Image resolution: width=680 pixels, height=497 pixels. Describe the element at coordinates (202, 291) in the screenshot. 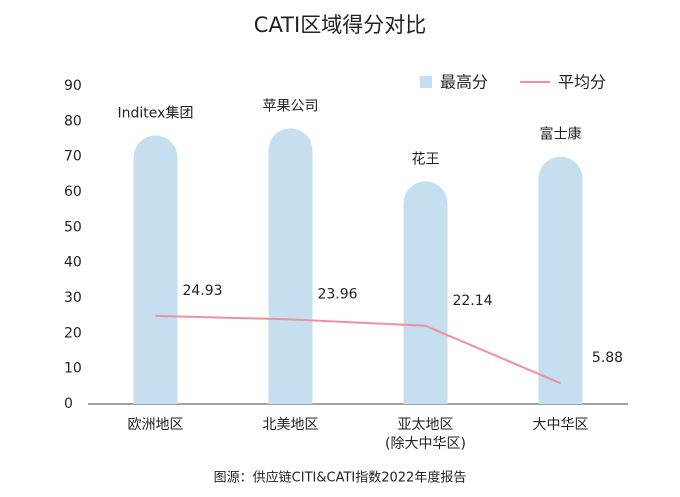

I see `data-label: 24.93` at that location.